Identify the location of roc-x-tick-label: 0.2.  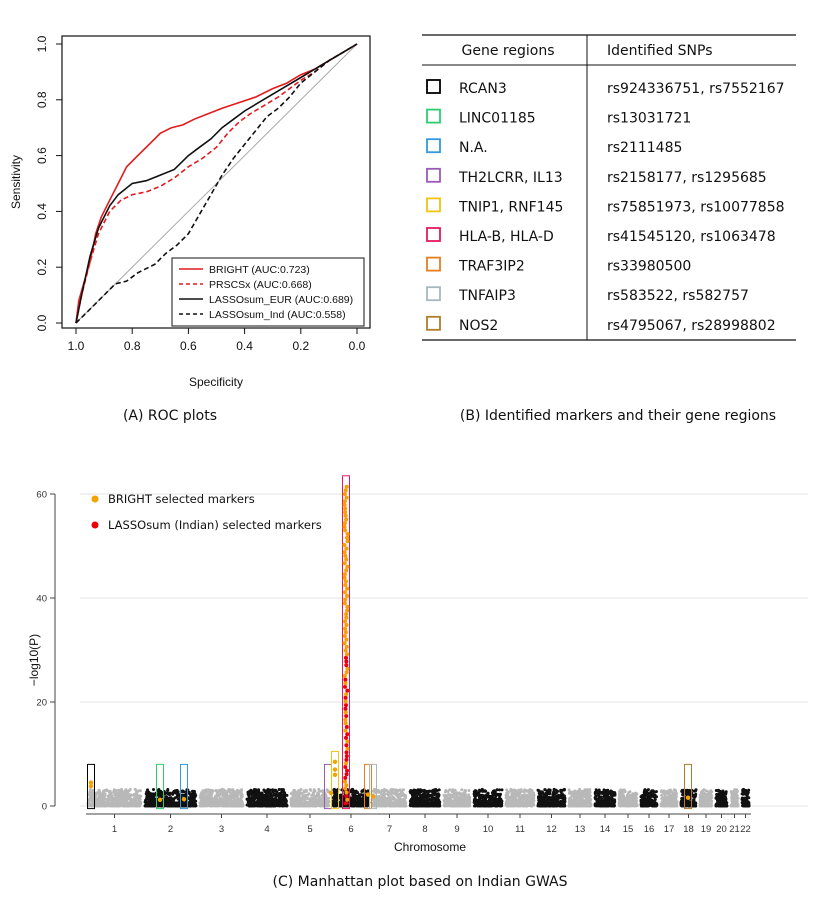
(300, 346).